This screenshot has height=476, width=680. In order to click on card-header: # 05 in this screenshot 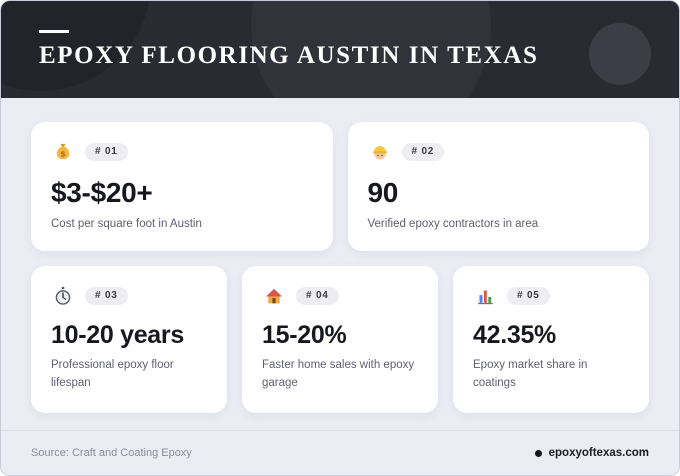, I will do `click(551, 296)`.